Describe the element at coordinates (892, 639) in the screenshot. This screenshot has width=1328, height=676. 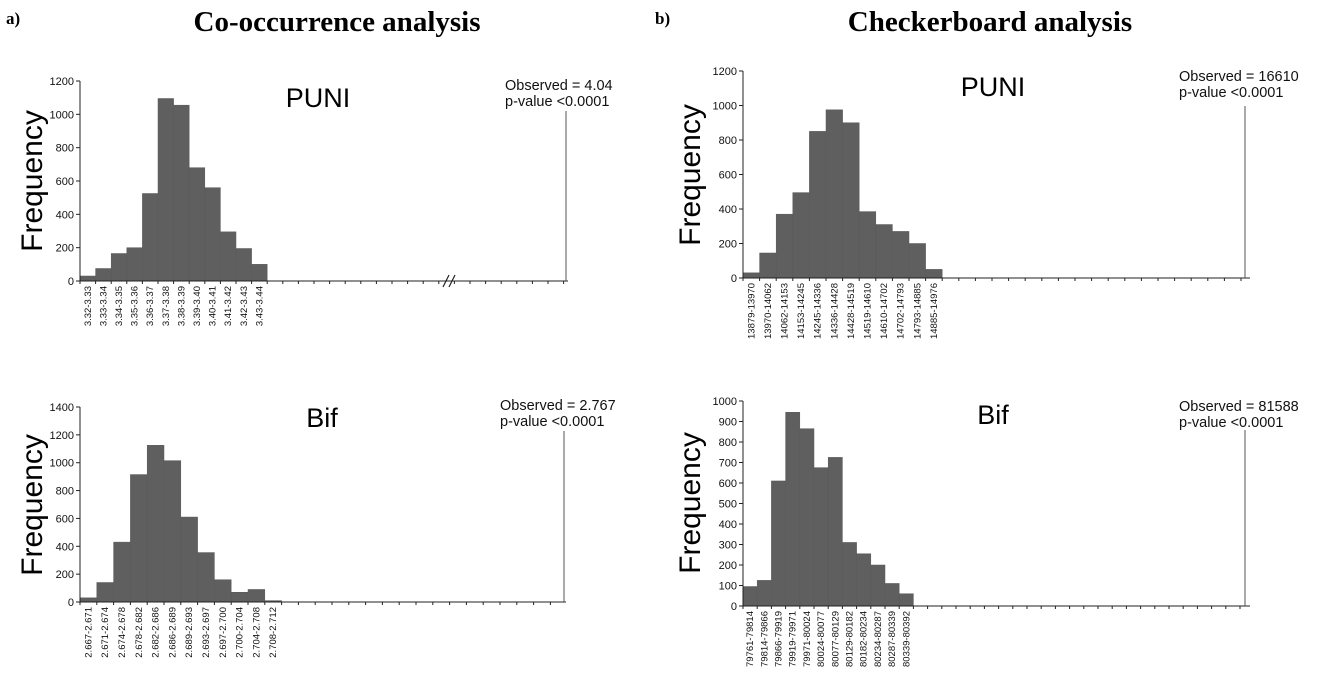
I see `x-tick-label: 80287-80339` at that location.